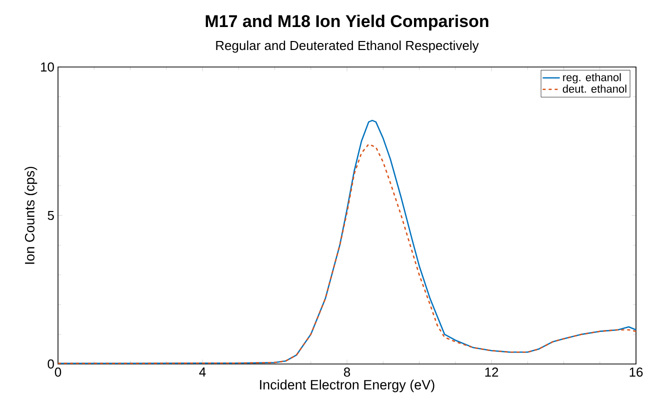  I want to click on x-tick-label: 12, so click(491, 372).